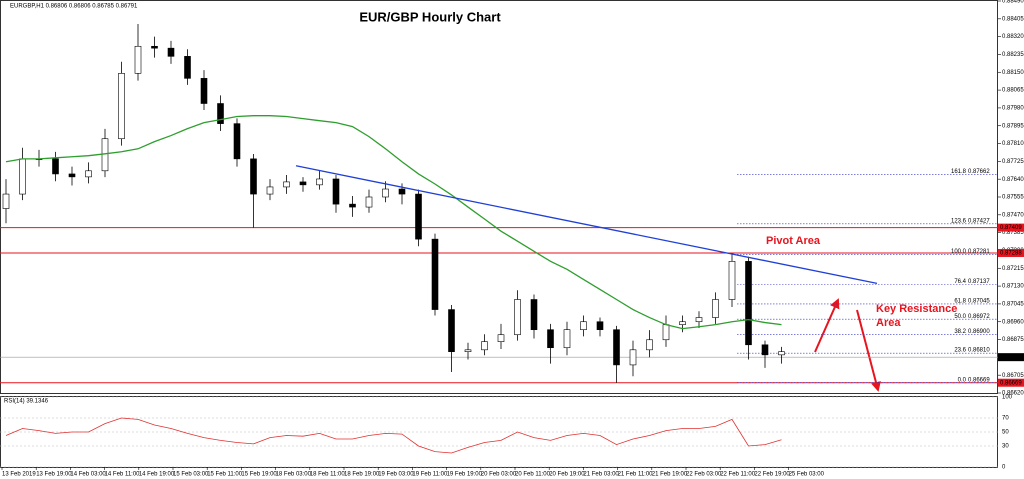 The image size is (1024, 479). Describe the element at coordinates (393, 435) in the screenshot. I see `rsi-line` at that location.